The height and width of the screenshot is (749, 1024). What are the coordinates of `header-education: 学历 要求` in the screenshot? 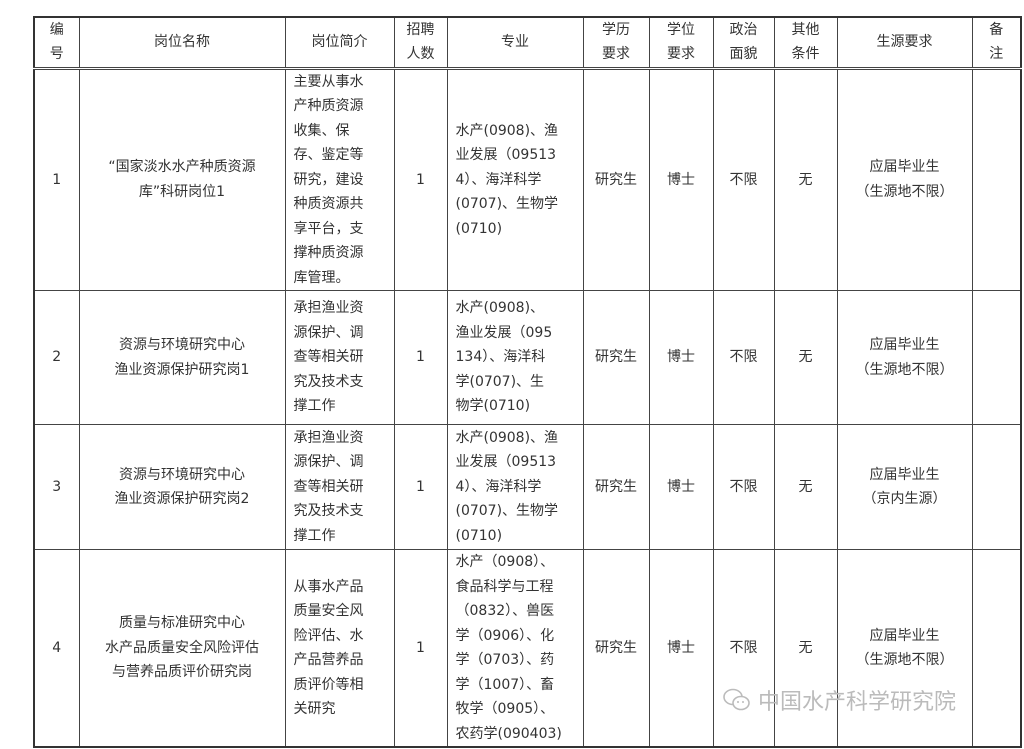 It's located at (616, 43).